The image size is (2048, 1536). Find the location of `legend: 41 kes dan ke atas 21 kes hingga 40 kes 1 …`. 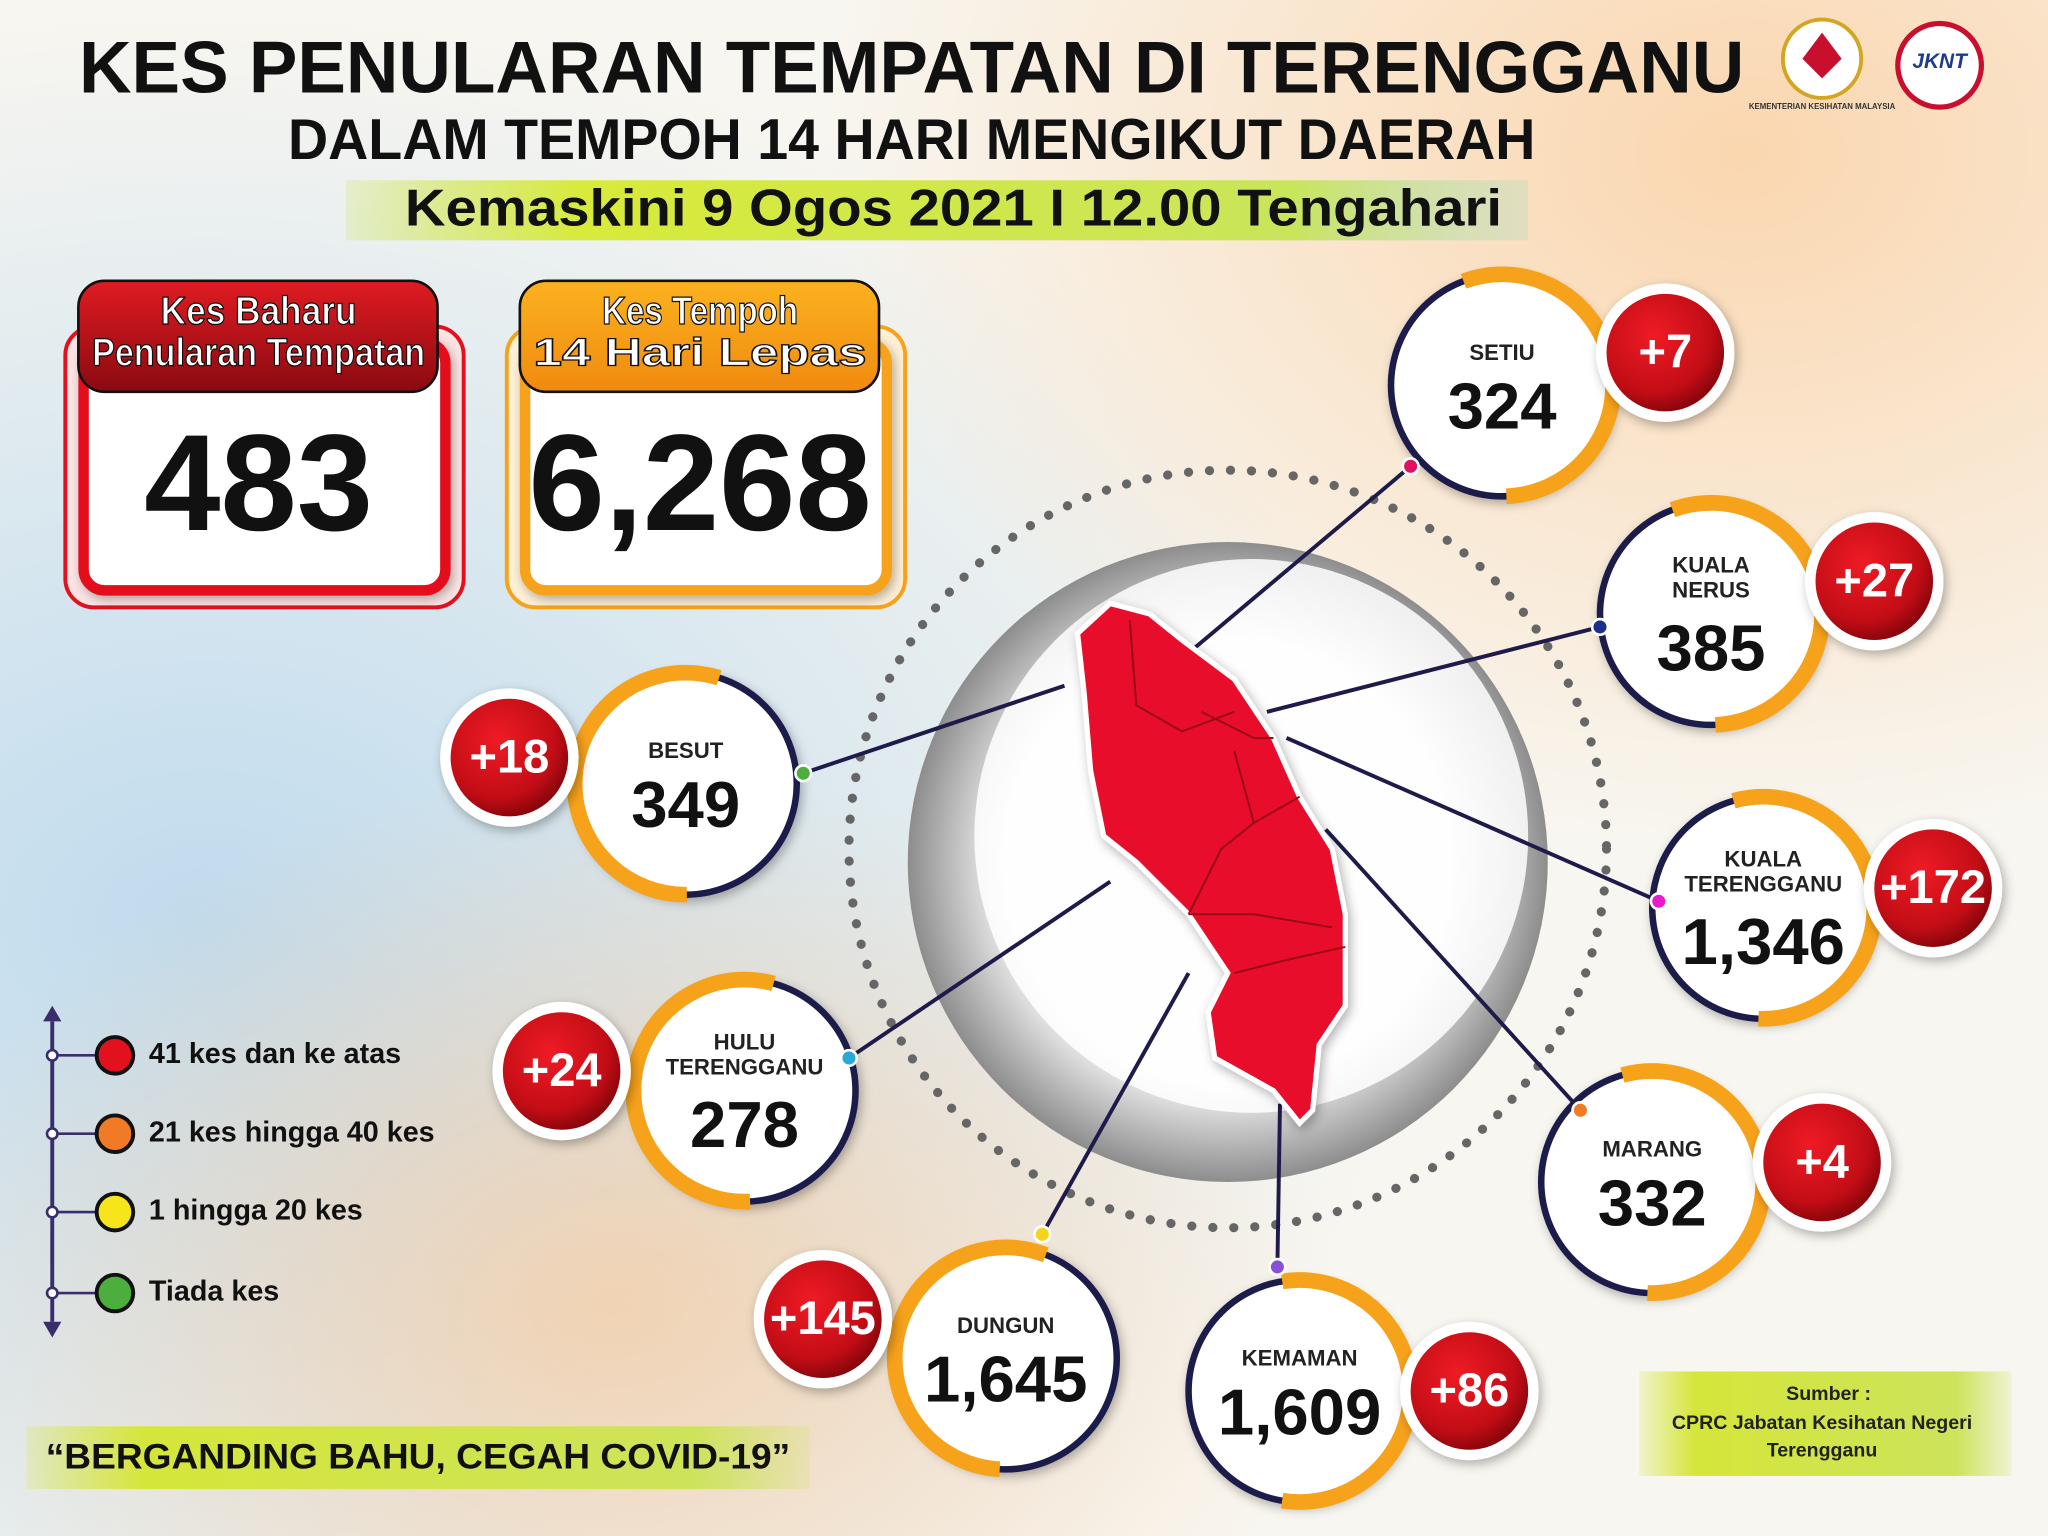

legend: 41 kes dan ke atas 21 kes hingga 40 kes 1 … is located at coordinates (240, 1174).